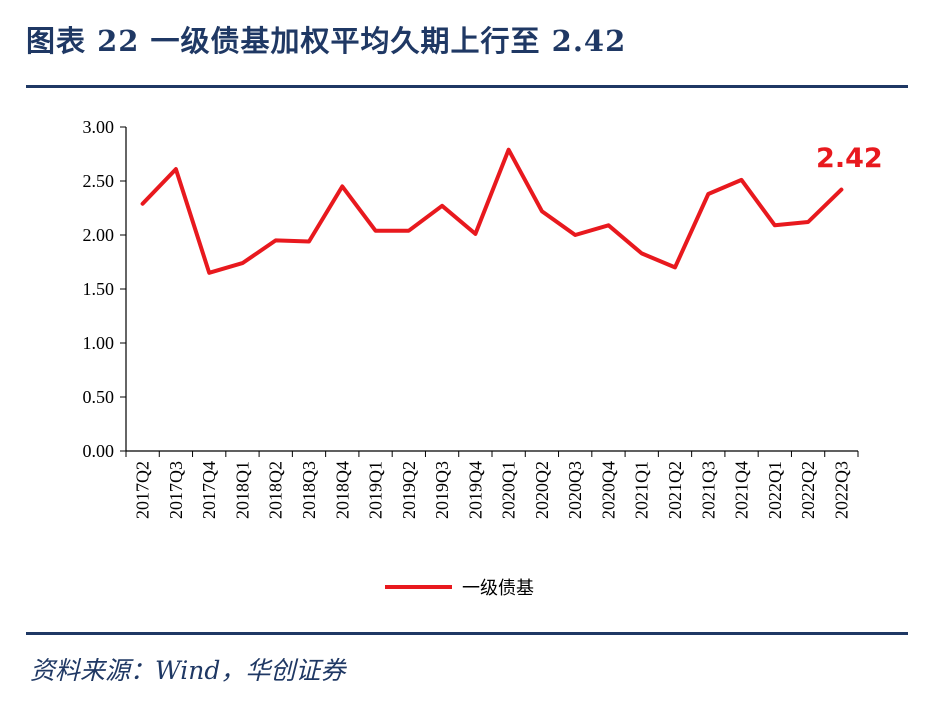  I want to click on x-tick-label: 2018Q2, so click(276, 490).